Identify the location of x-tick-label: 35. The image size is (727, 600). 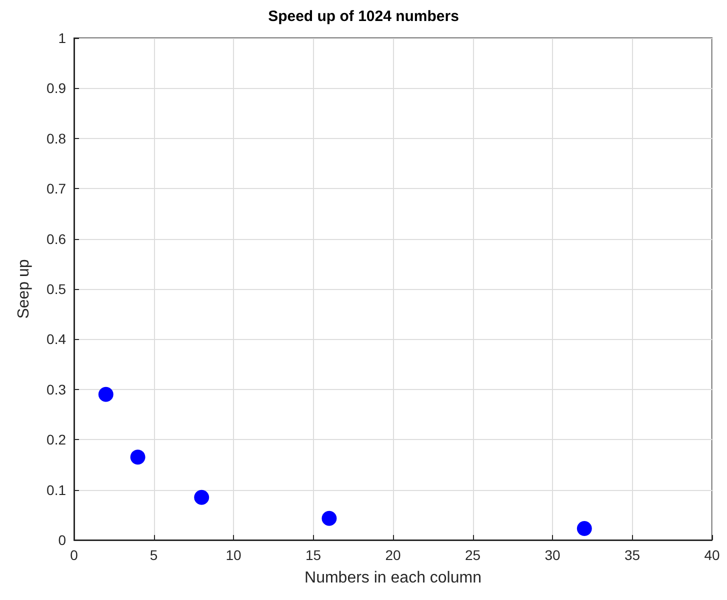
(632, 555).